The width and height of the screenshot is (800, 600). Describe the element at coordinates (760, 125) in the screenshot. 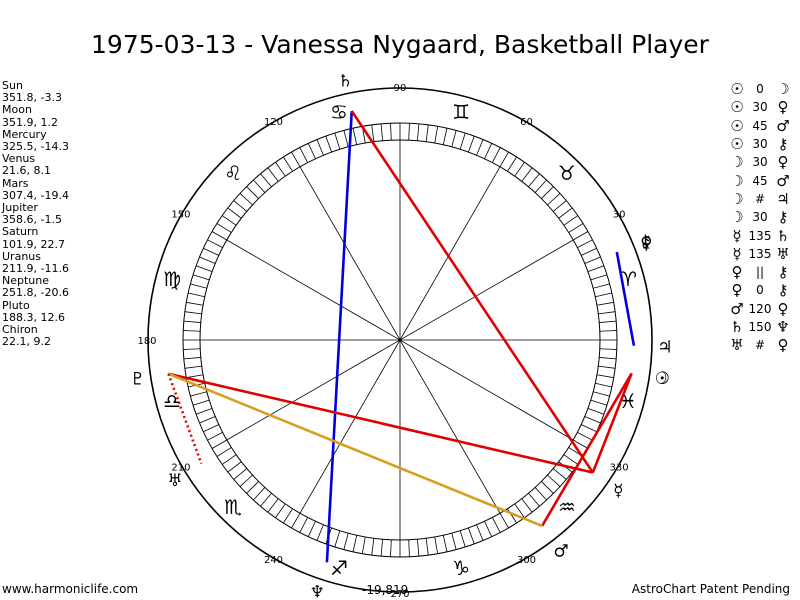

I see `aspect-angle: 45` at that location.